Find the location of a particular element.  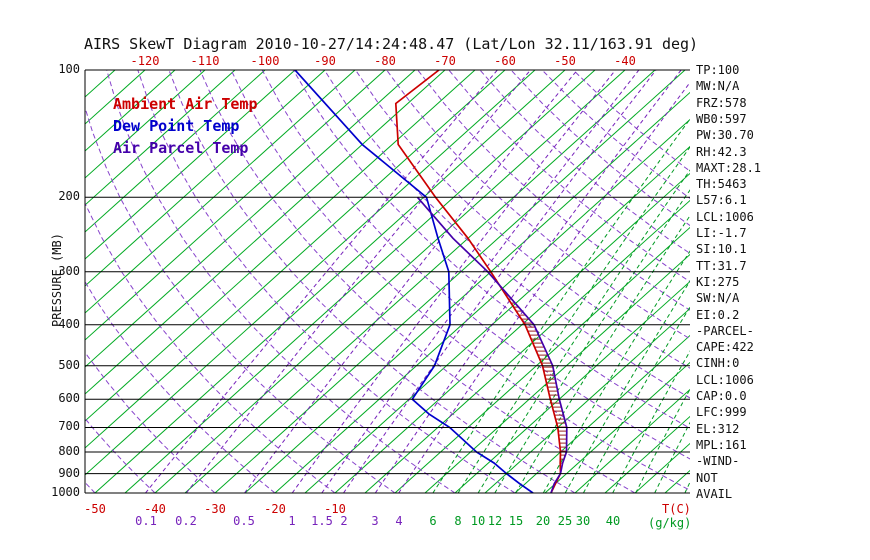

indices-line: RH:42.3 is located at coordinates (721, 151).